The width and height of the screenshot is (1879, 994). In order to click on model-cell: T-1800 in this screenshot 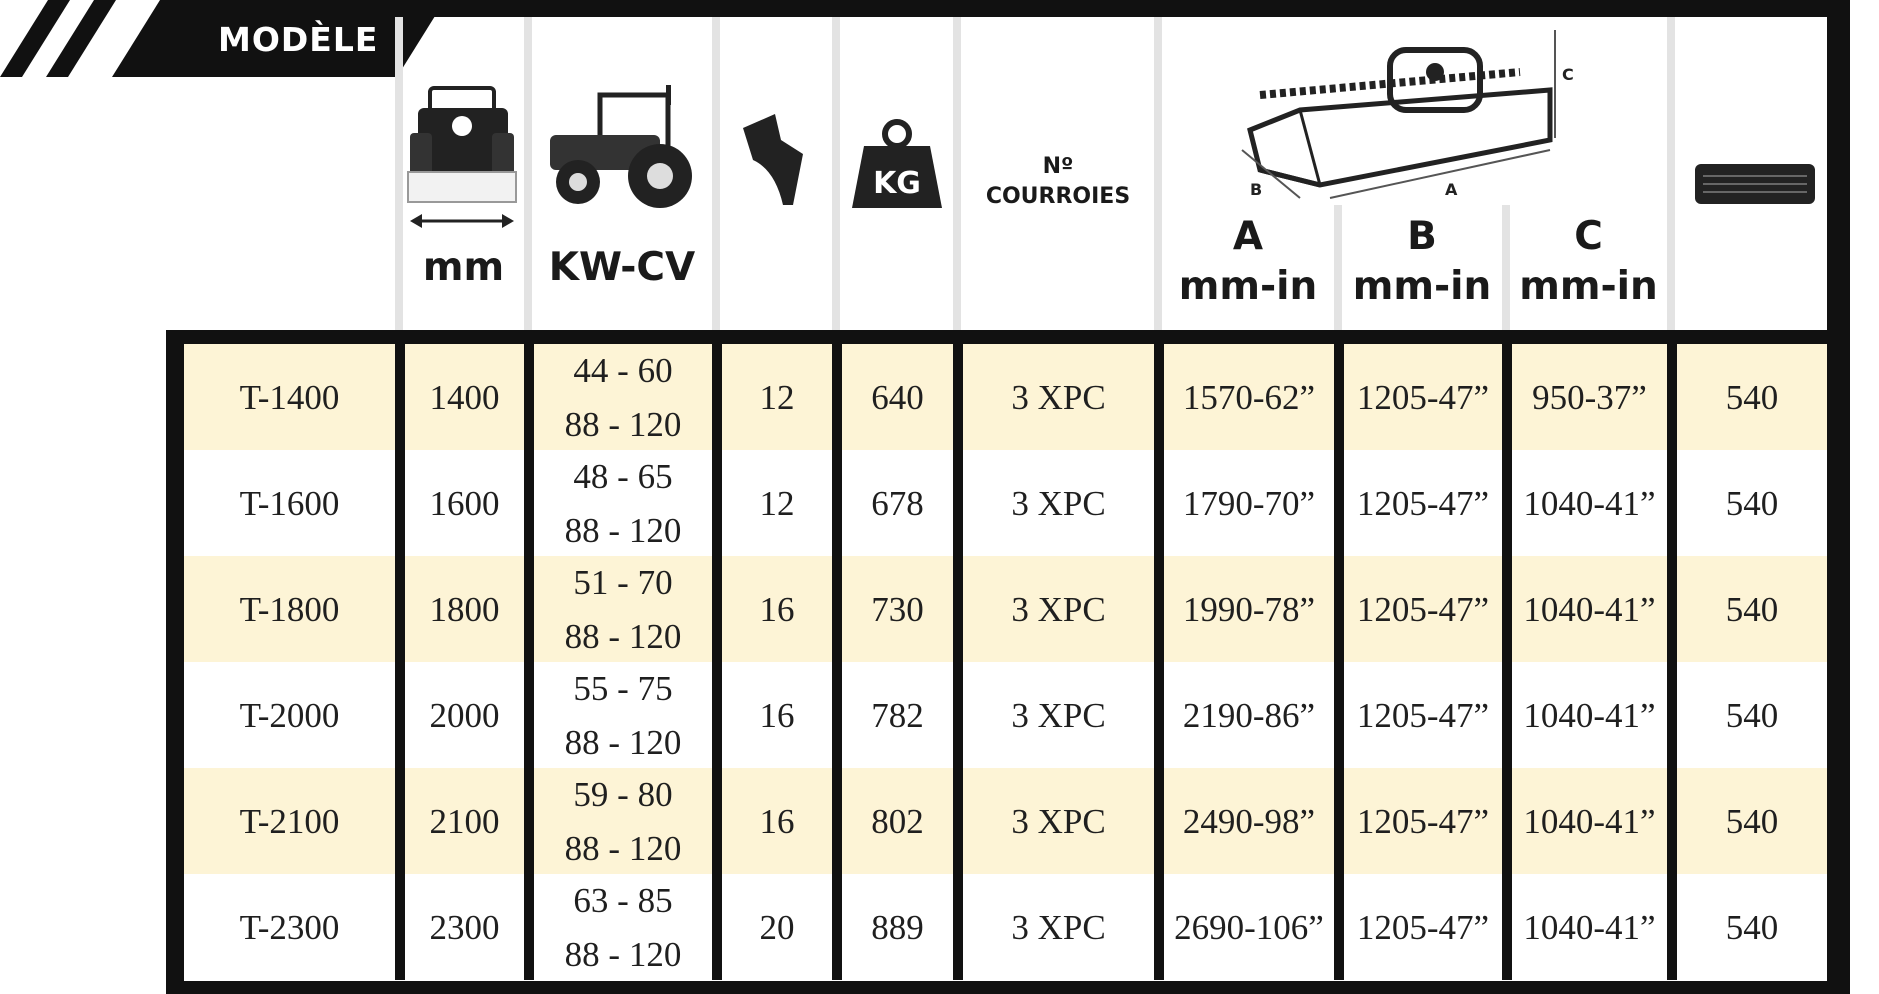, I will do `click(289, 609)`.